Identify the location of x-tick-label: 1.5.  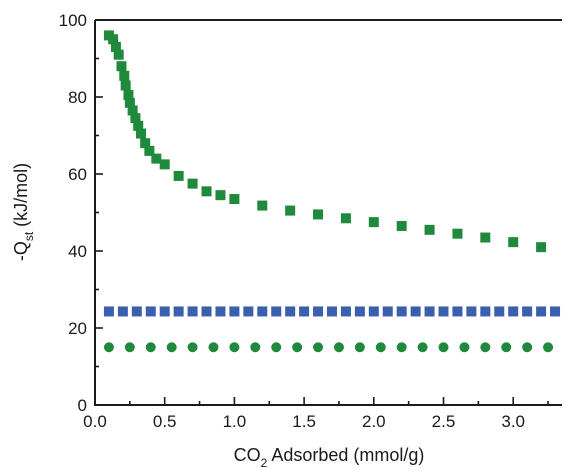
(304, 421).